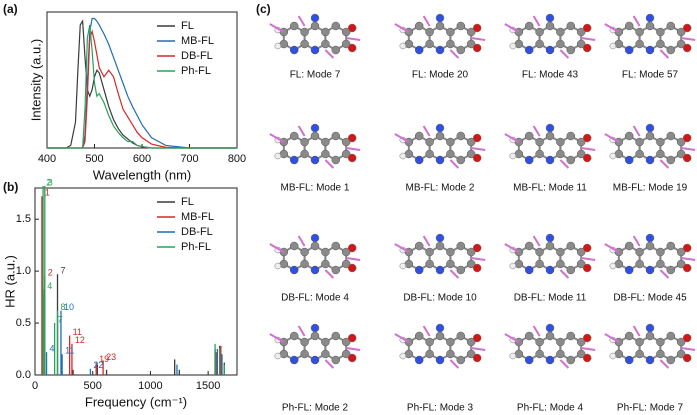 This screenshot has width=697, height=415. I want to click on mode-caption: FL: Mode 7, so click(315, 75).